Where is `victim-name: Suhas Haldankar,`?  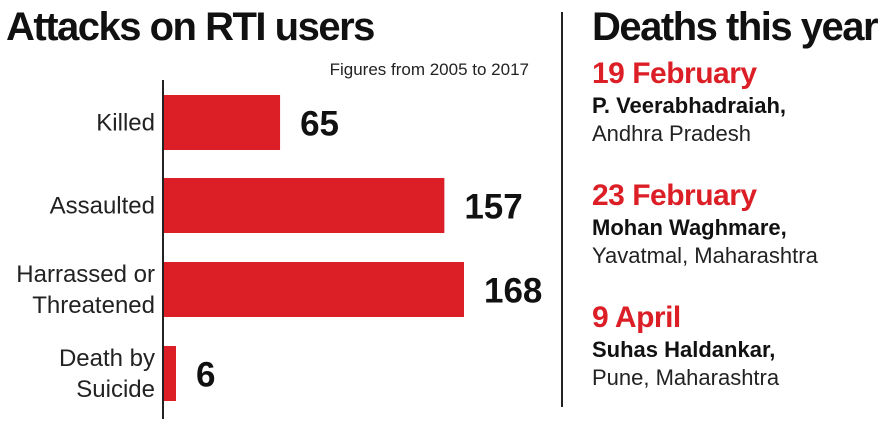
victim-name: Suhas Haldankar, is located at coordinates (684, 349).